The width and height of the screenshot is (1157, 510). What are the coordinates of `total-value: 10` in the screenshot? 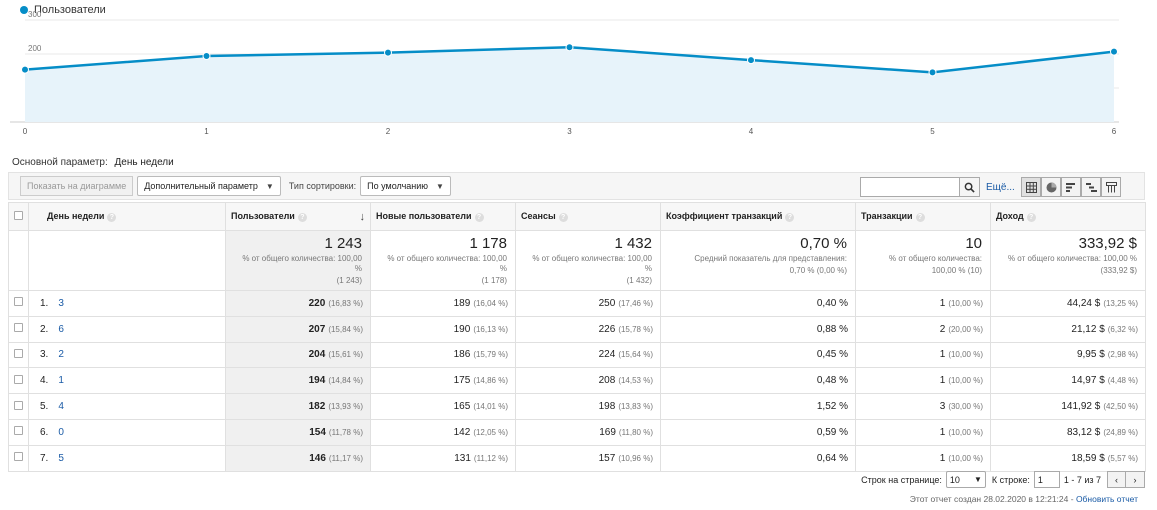 It's located at (923, 243).